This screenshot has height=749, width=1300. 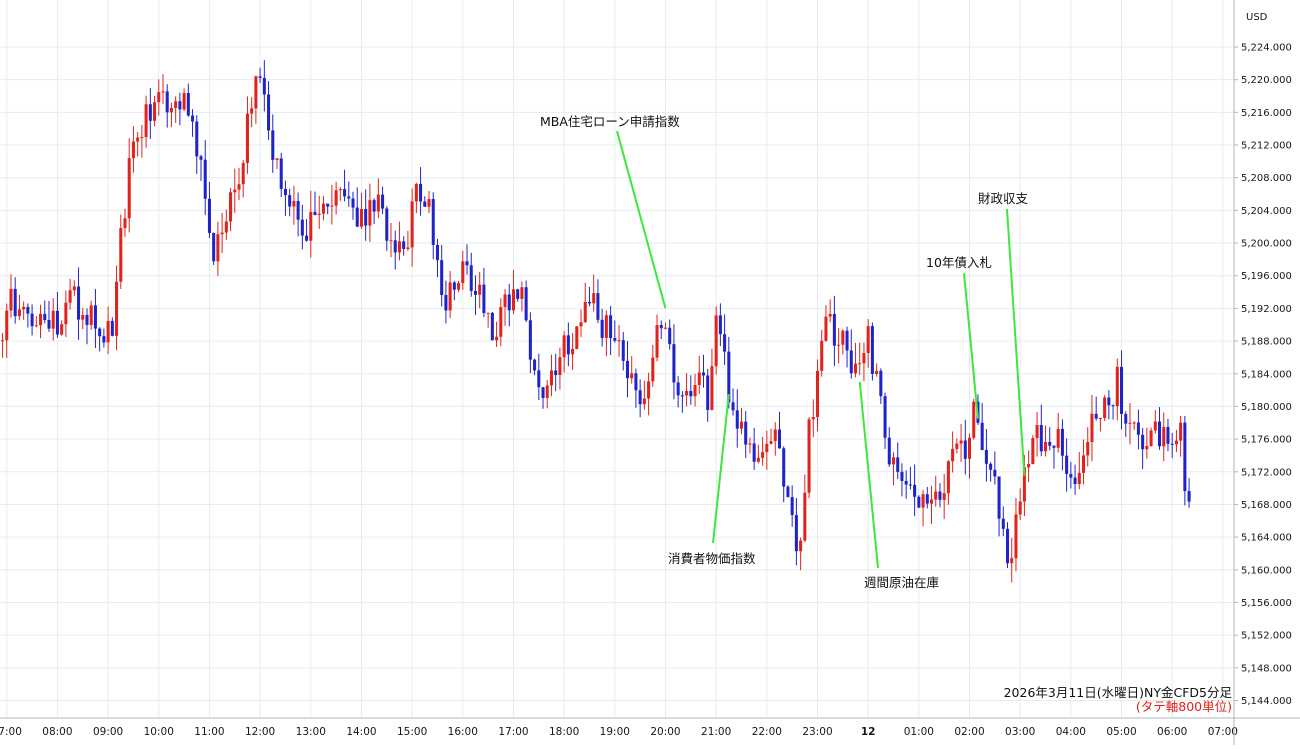 I want to click on event-annotation: 消費者物価指数, so click(x=712, y=480).